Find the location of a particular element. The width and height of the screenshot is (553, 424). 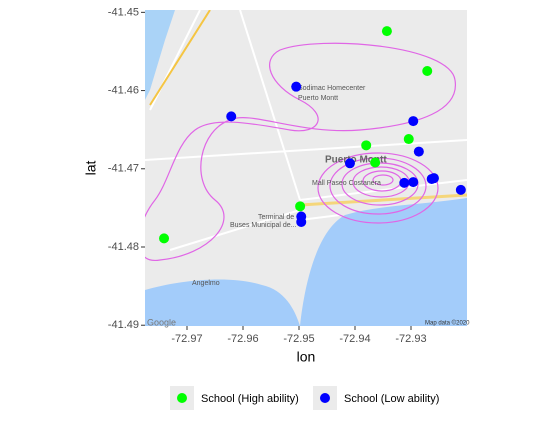

map-label: Google is located at coordinates (161, 322).